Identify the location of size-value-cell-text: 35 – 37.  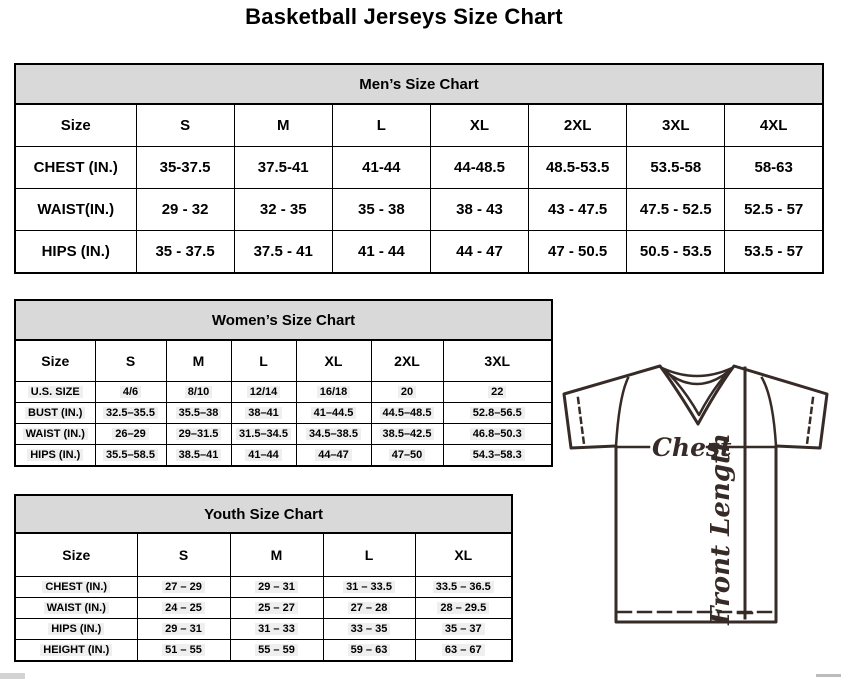
(463, 629).